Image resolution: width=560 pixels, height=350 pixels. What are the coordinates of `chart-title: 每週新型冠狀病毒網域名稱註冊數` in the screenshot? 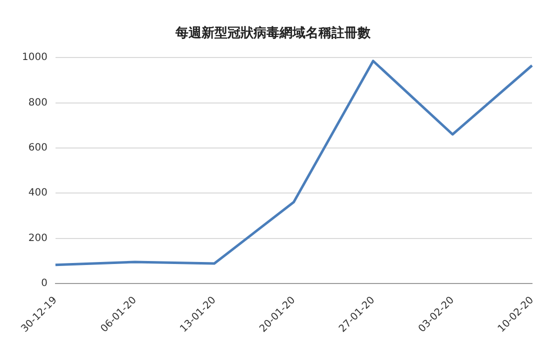 It's located at (273, 33).